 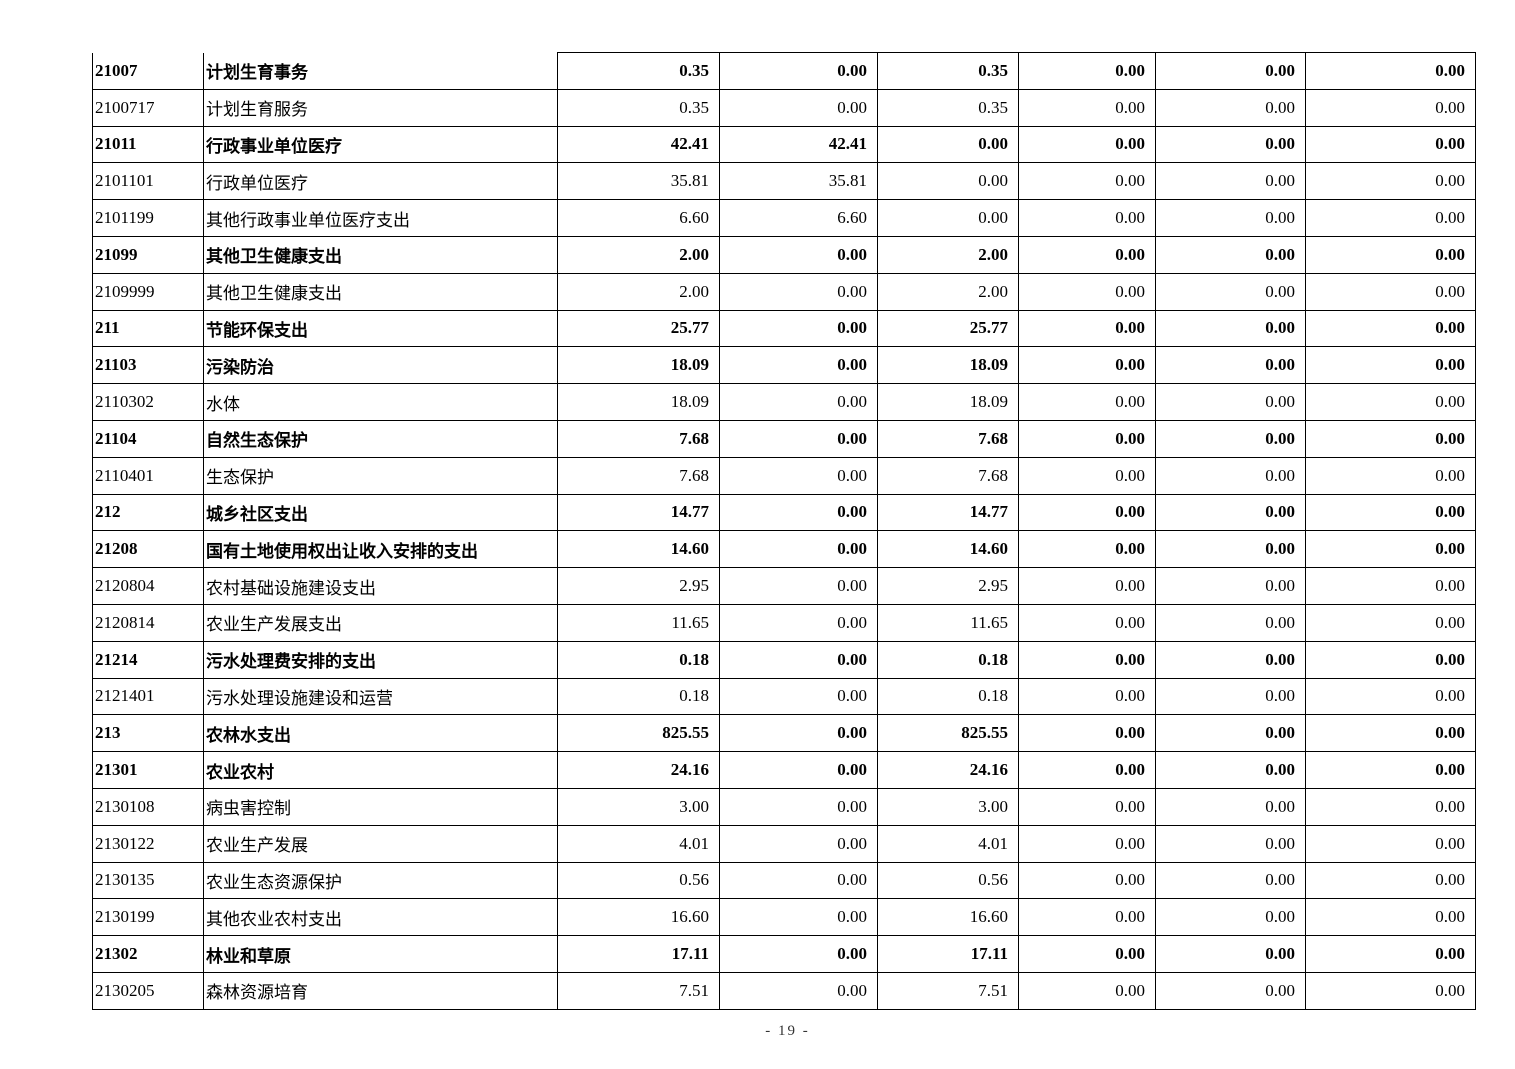 What do you see at coordinates (638, 880) in the screenshot?
I see `amount-cell: 0.56` at bounding box center [638, 880].